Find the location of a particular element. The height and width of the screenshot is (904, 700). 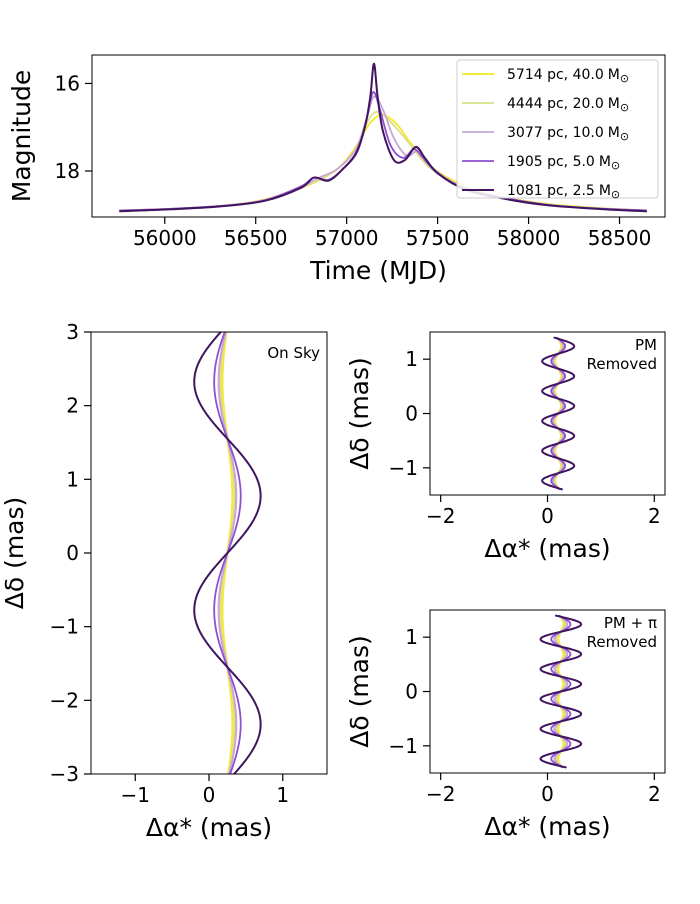

legend-label: 1081 pc, 2.5 M⊙ is located at coordinates (563, 192).